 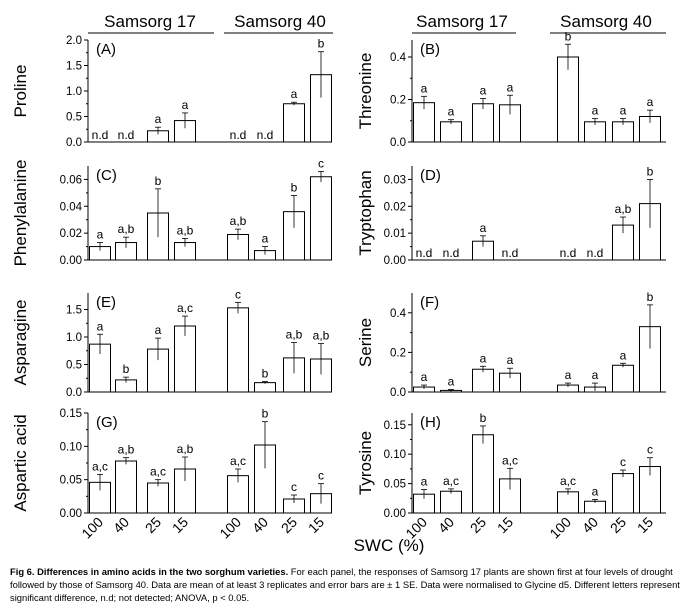 I want to click on panel-letter: (D), so click(x=430, y=175).